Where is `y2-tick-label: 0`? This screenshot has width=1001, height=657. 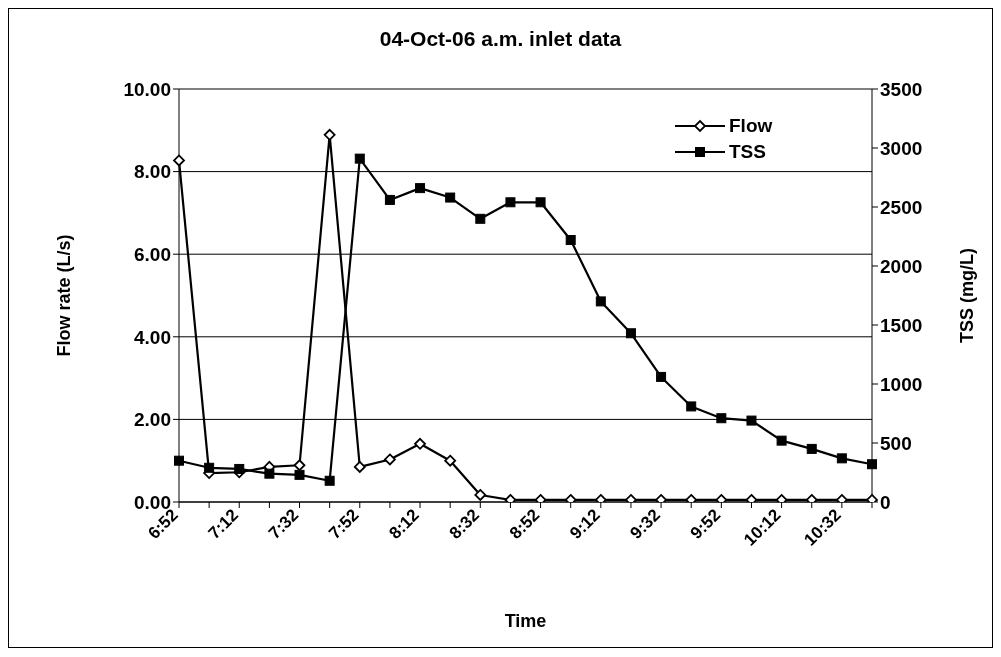 y2-tick-label: 0 is located at coordinates (885, 502).